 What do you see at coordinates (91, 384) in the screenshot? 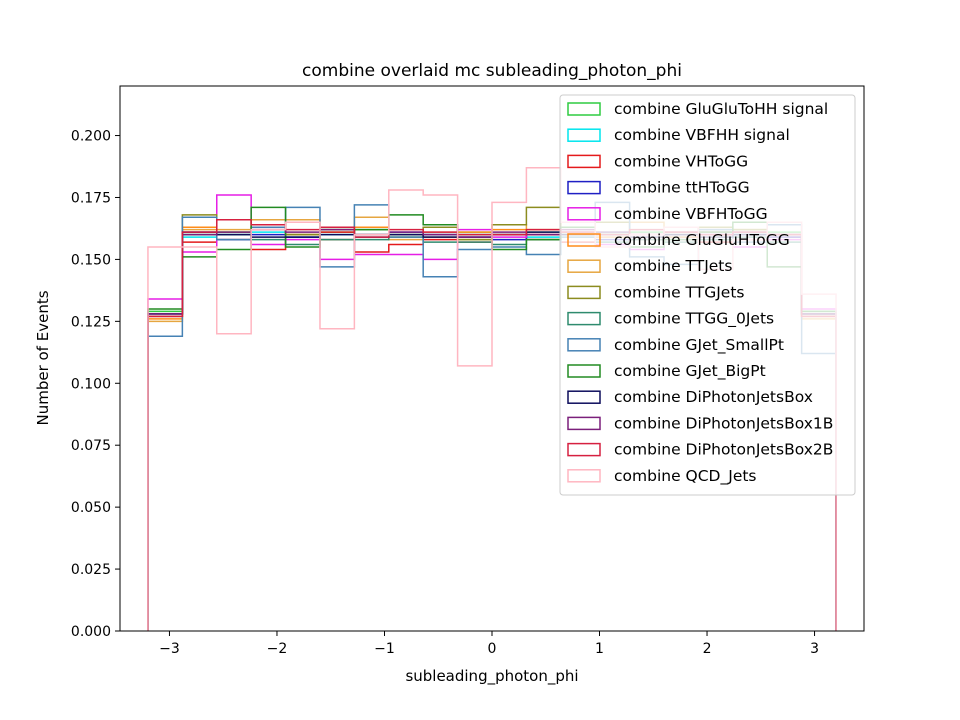
I see `y-tick-label: 0.100` at bounding box center [91, 384].